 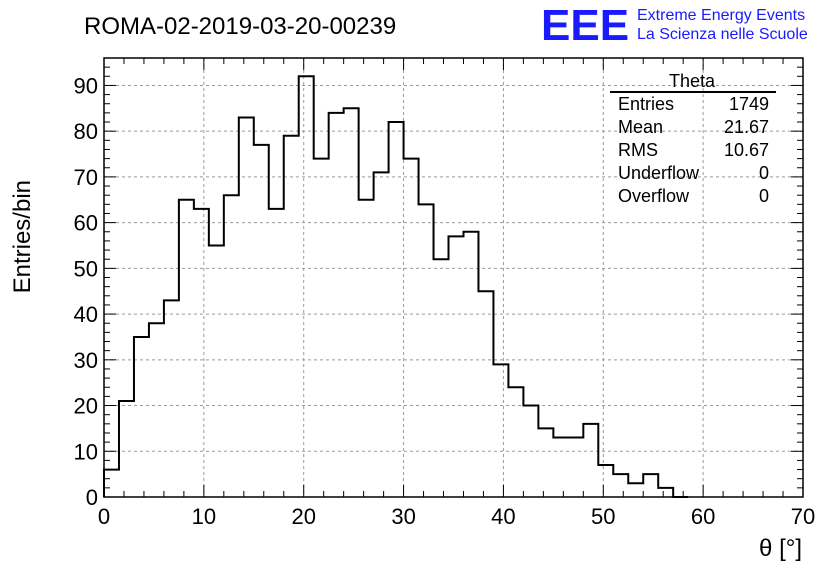 I want to click on stats-value-rms: 10.67, so click(x=746, y=150).